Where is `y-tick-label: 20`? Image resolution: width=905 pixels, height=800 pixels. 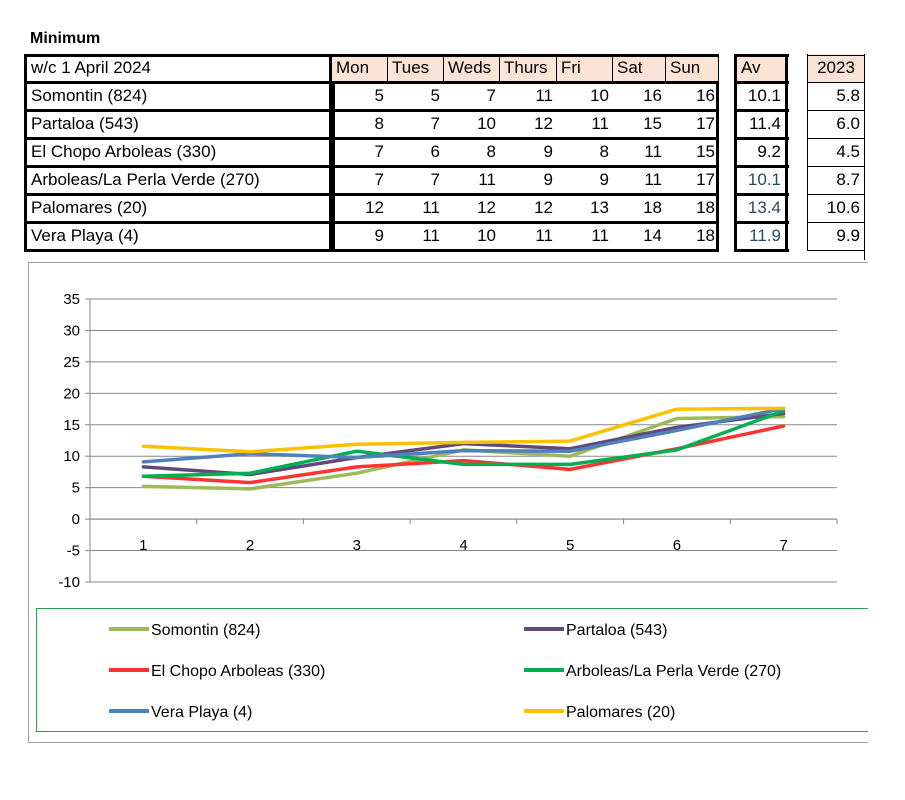
y-tick-label: 20 is located at coordinates (71, 393).